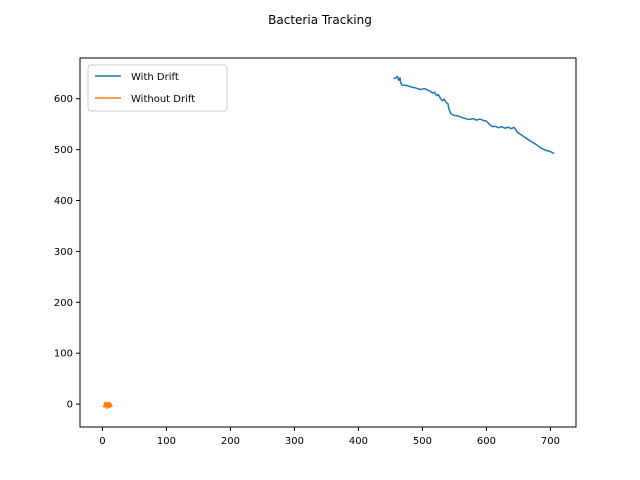  Describe the element at coordinates (63, 252) in the screenshot. I see `y-tick-label-3: 300` at that location.